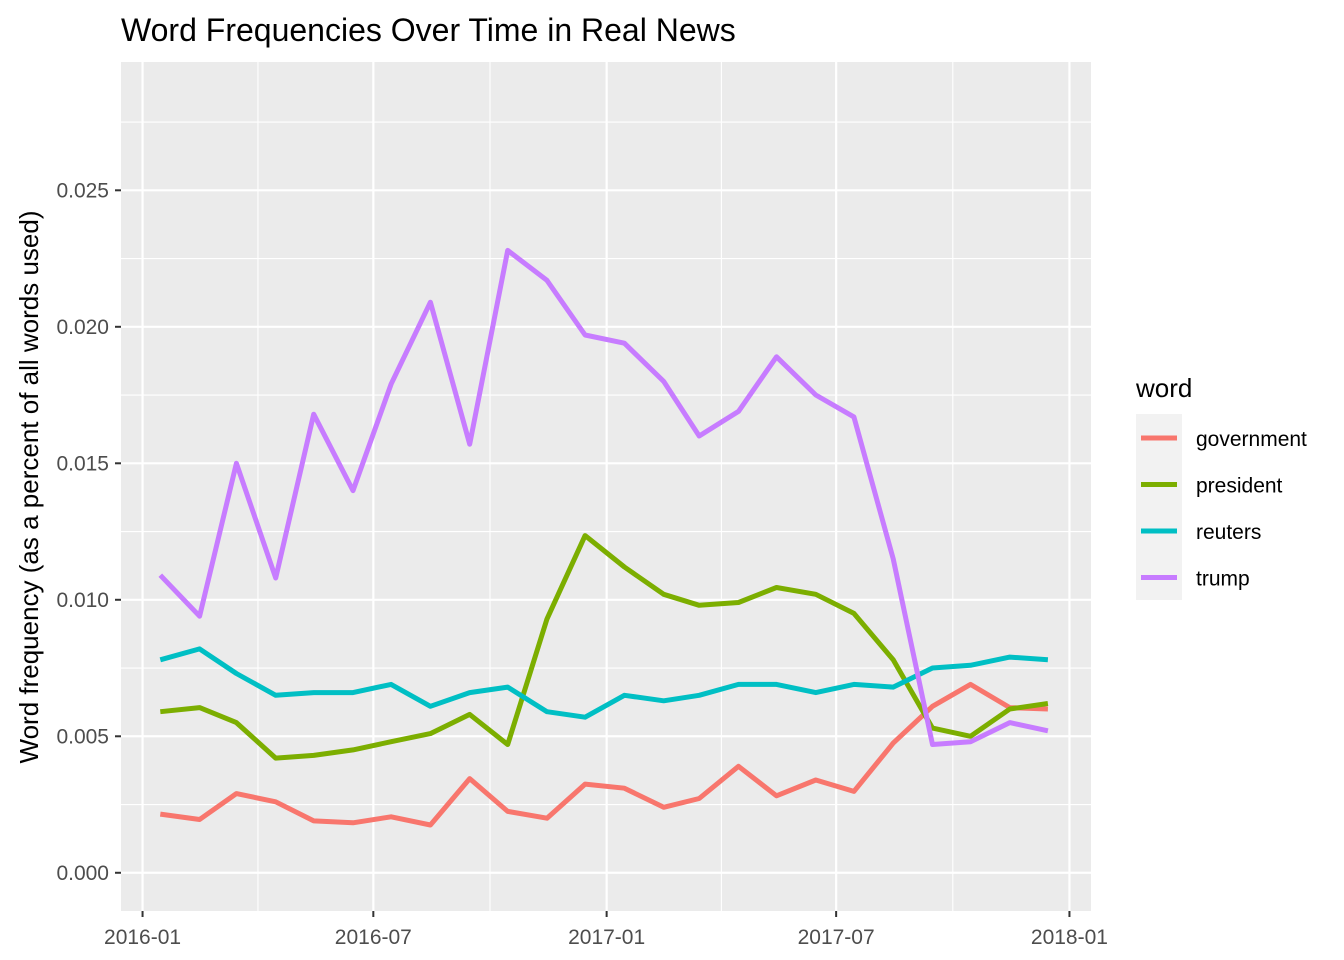 Image resolution: width=1344 pixels, height=960 pixels. I want to click on x-tick-label: 2018-01, so click(1069, 937).